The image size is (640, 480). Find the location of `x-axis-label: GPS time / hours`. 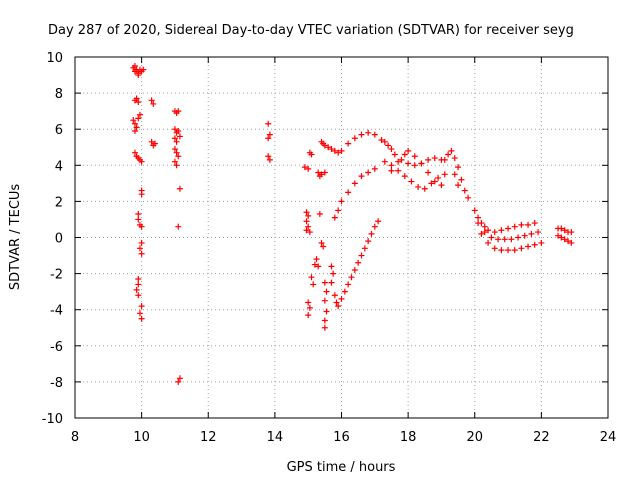

x-axis-label: GPS time / hours is located at coordinates (341, 467).